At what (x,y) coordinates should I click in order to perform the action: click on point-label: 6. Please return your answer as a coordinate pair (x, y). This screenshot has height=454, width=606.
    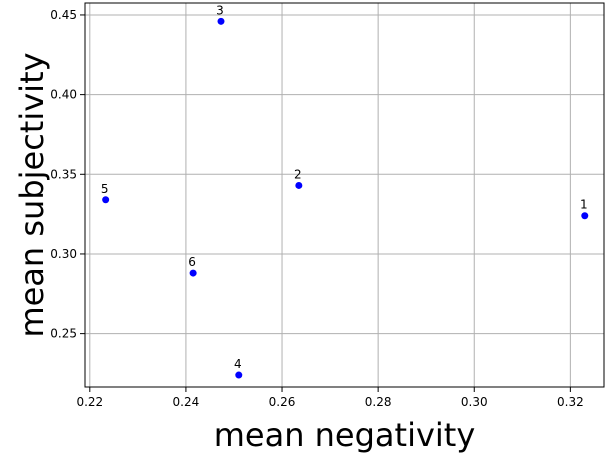
    Looking at the image, I should click on (192, 262).